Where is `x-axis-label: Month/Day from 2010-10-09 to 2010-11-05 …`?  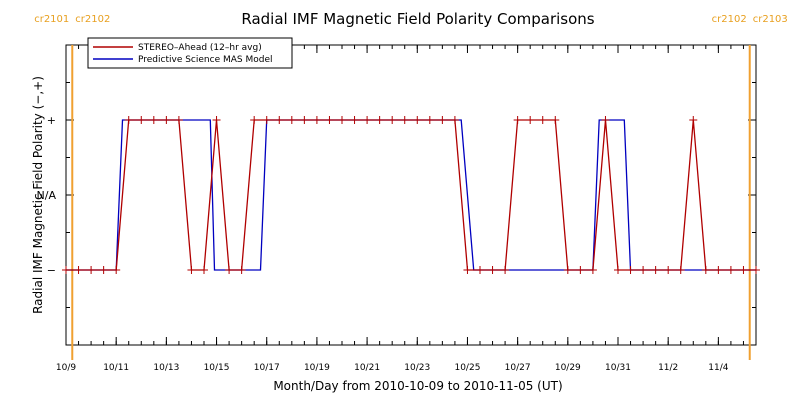
x-axis-label: Month/Day from 2010-10-09 to 2010-11-05 … is located at coordinates (417, 386).